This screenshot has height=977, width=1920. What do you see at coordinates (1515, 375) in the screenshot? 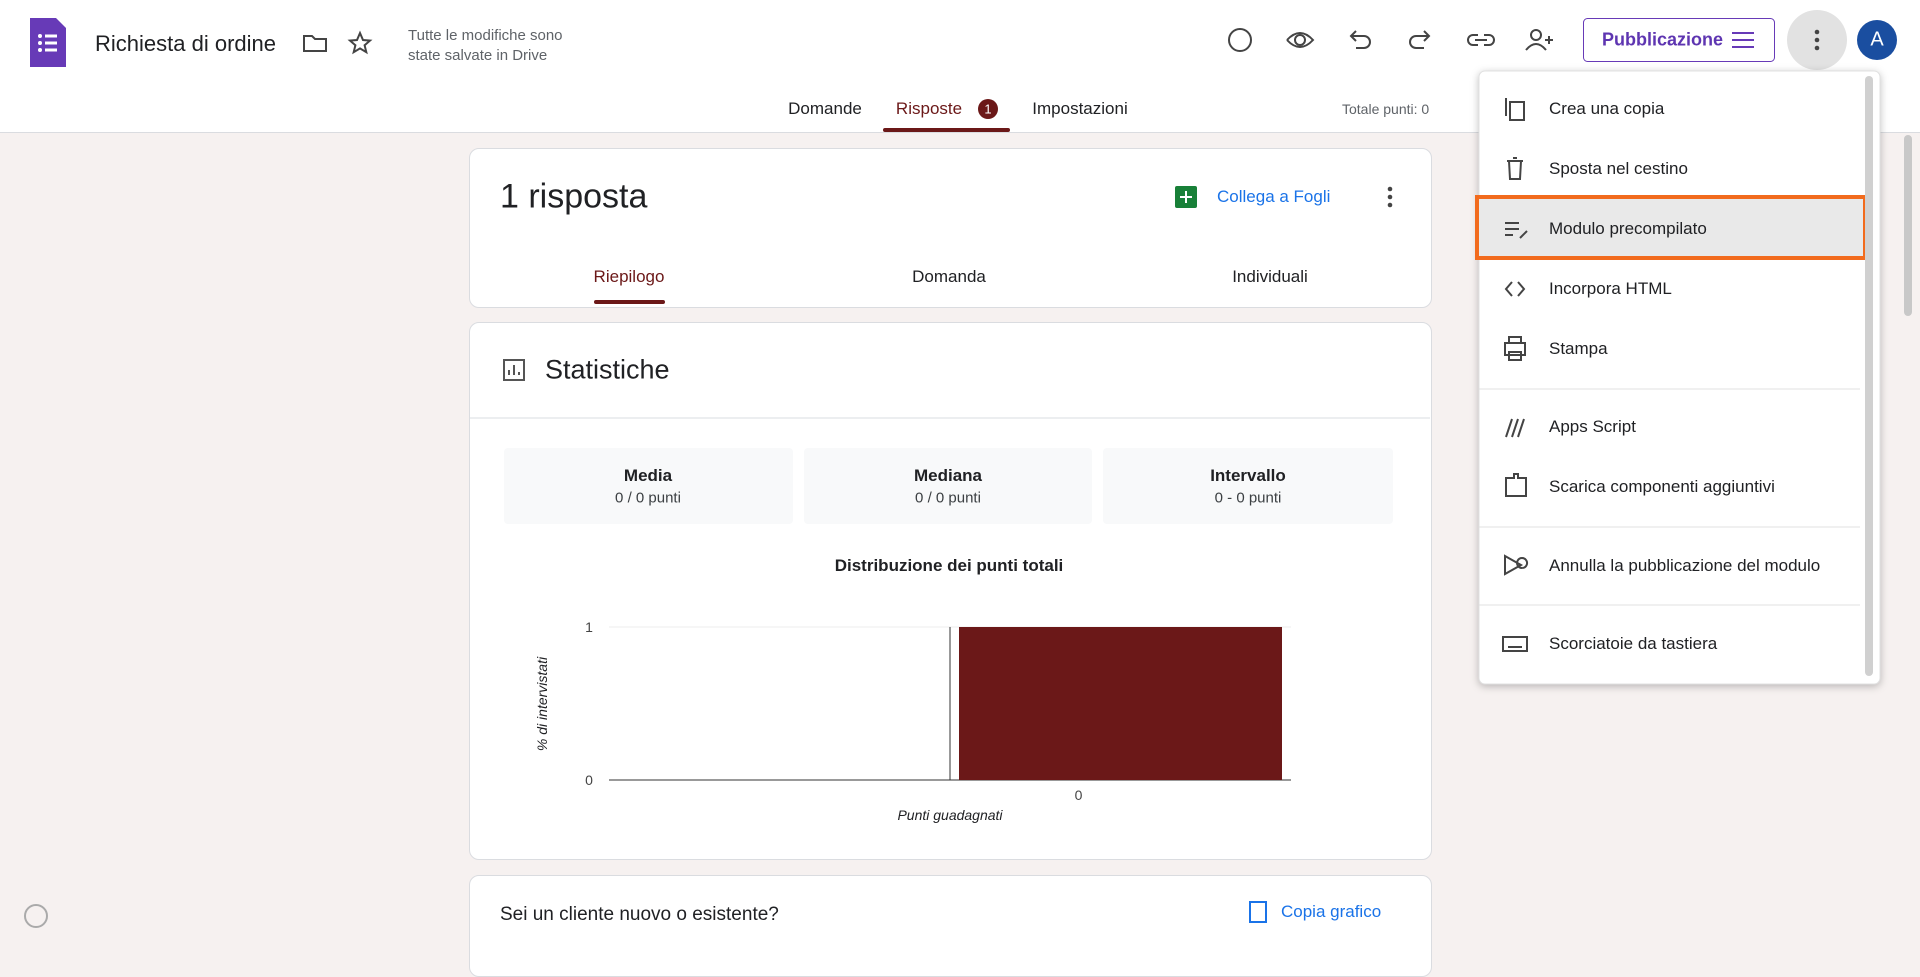
I see `menu-icons` at bounding box center [1515, 375].